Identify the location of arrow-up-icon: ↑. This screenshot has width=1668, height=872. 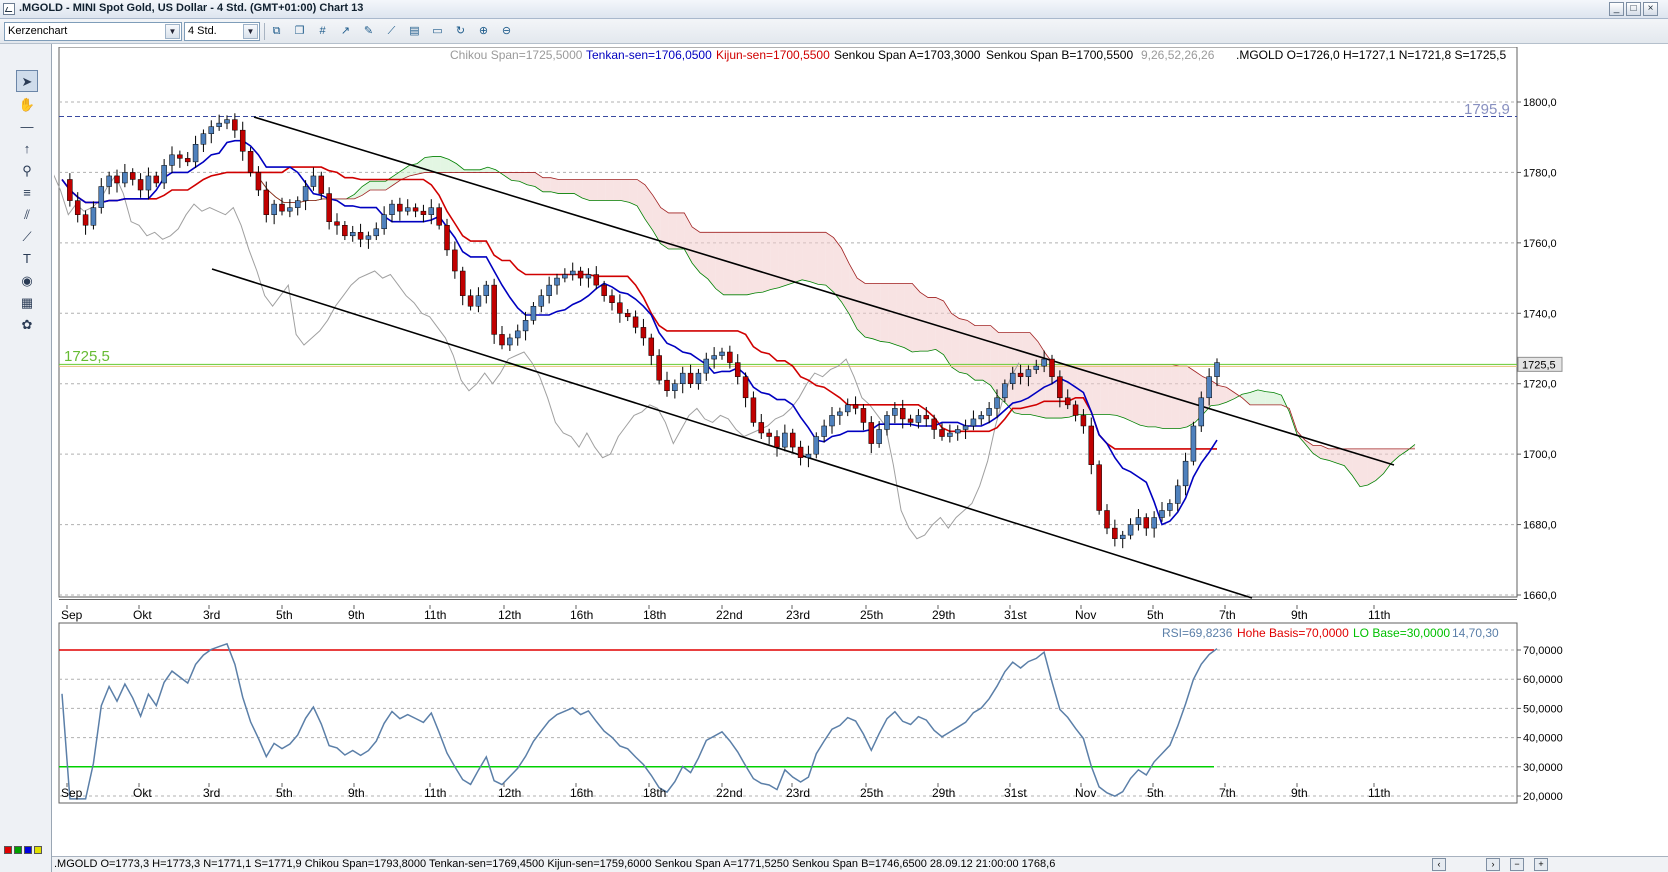
(27, 148).